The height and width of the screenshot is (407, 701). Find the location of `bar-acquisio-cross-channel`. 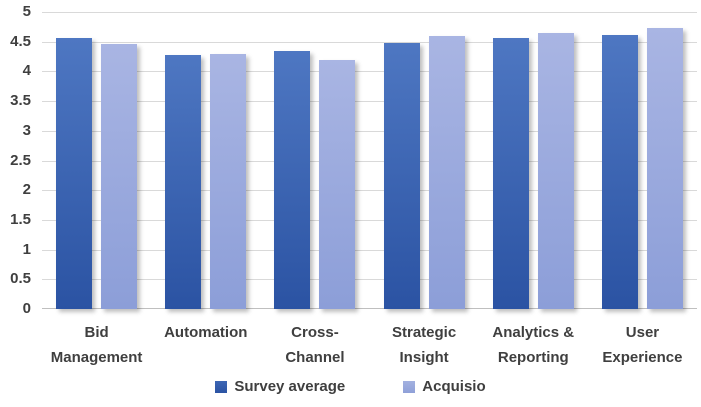

bar-acquisio-cross-channel is located at coordinates (337, 184).